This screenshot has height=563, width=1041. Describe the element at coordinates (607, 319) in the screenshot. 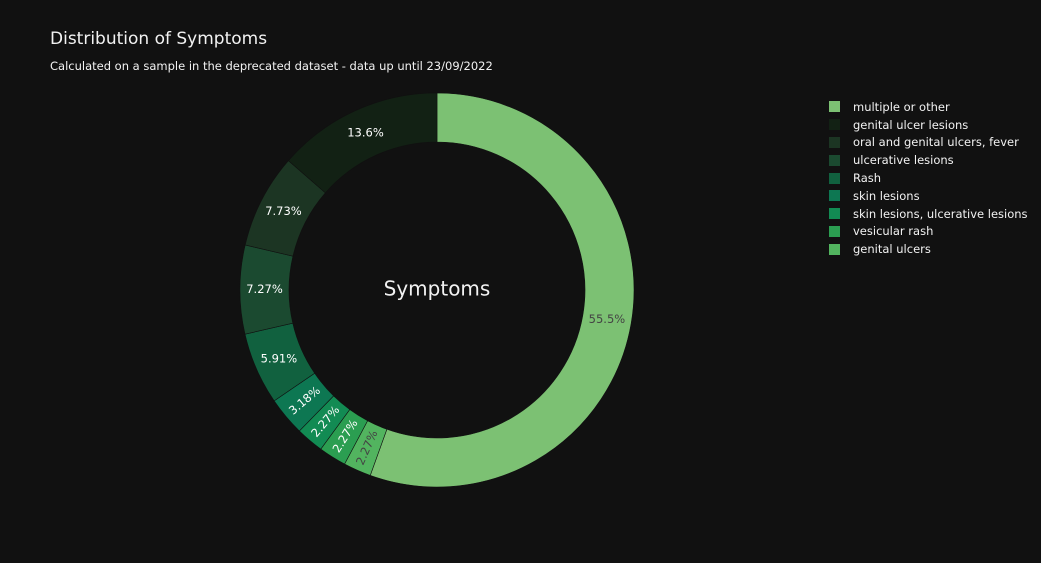

I see `slice-label: 55.5%` at that location.